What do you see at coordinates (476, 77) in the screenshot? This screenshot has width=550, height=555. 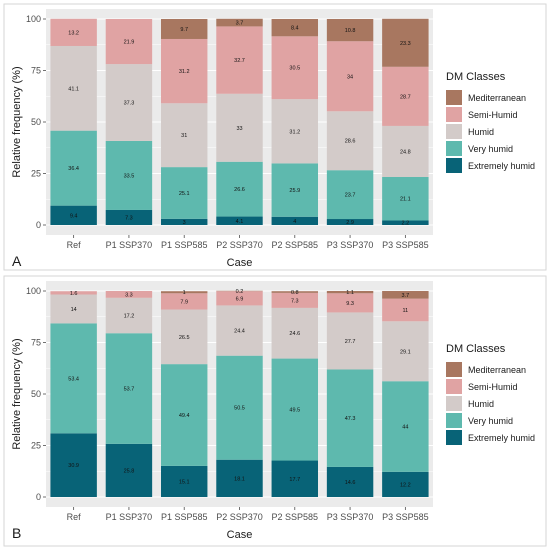 I see `legend-title: DM Classes` at bounding box center [476, 77].